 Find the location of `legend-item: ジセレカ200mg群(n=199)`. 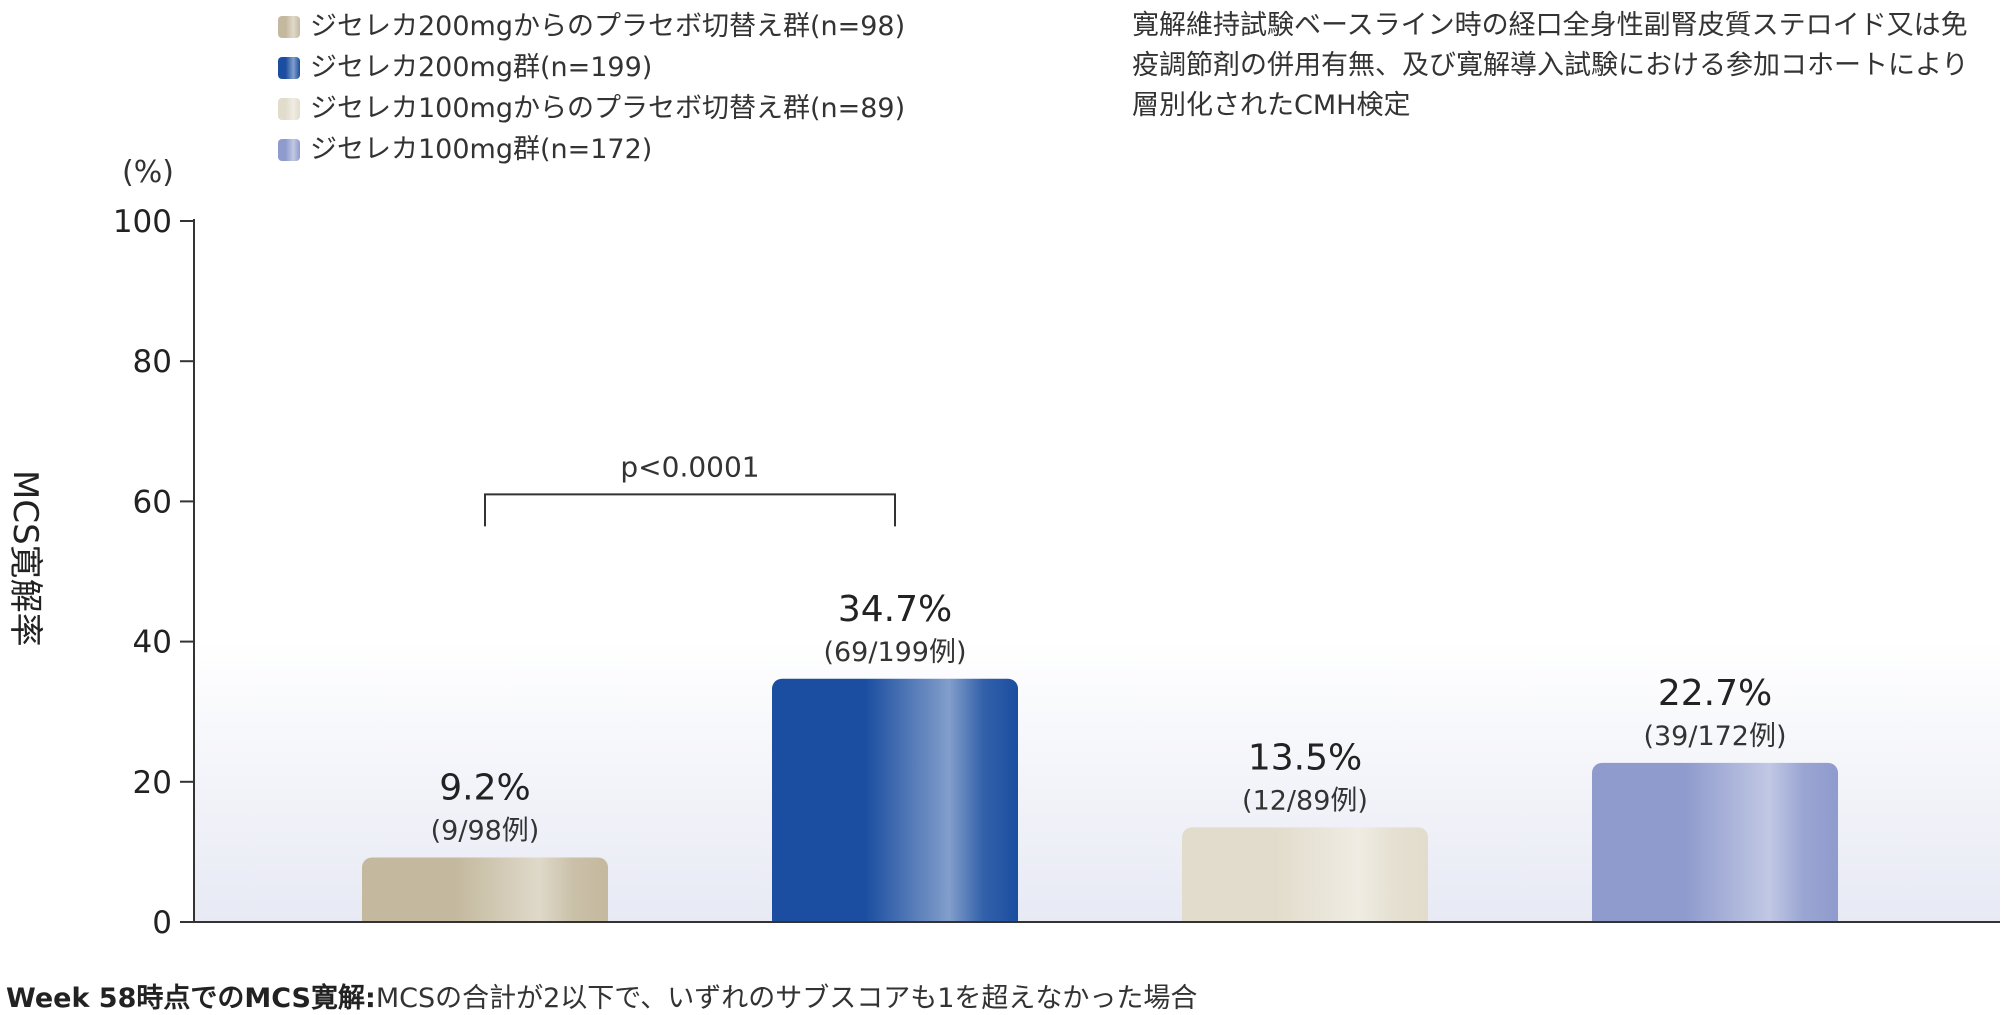

legend-item: ジセレカ200mg群(n=199) is located at coordinates (591, 67).